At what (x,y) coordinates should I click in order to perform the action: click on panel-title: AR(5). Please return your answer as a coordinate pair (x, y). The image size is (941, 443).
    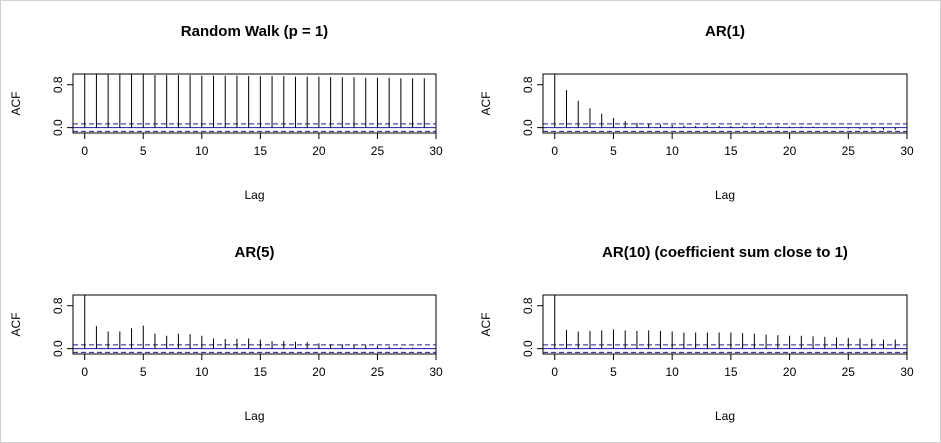
    Looking at the image, I should click on (255, 252).